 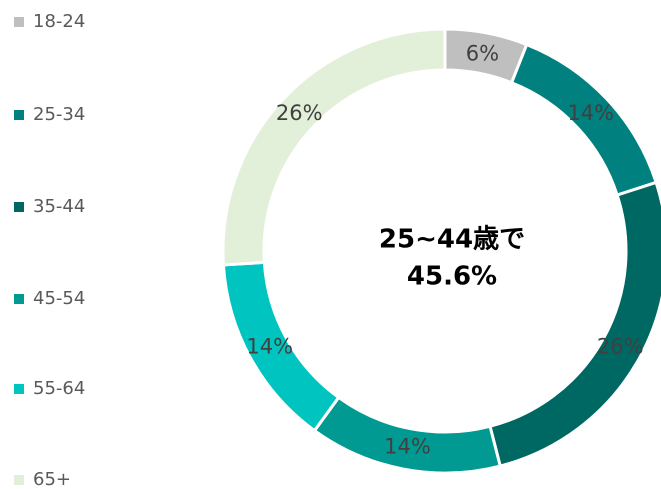 I want to click on legend-label: 55-64, so click(x=59, y=388).